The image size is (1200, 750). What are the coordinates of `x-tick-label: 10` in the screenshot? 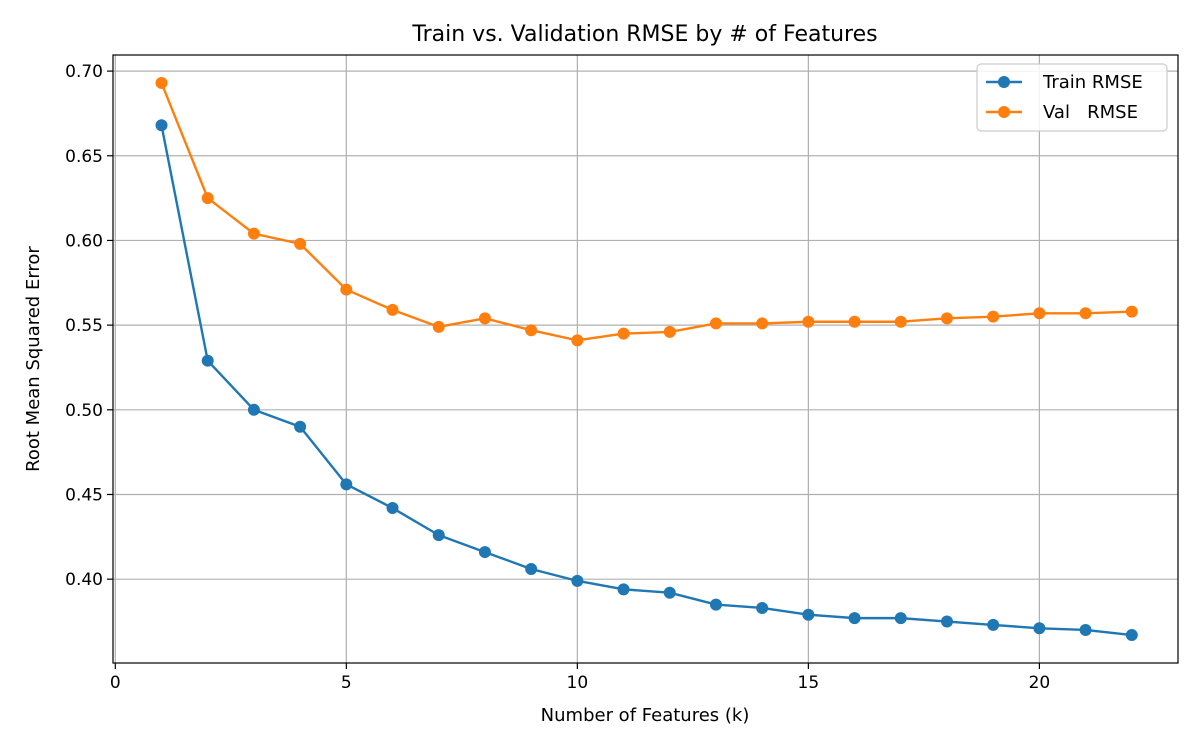 It's located at (578, 683).